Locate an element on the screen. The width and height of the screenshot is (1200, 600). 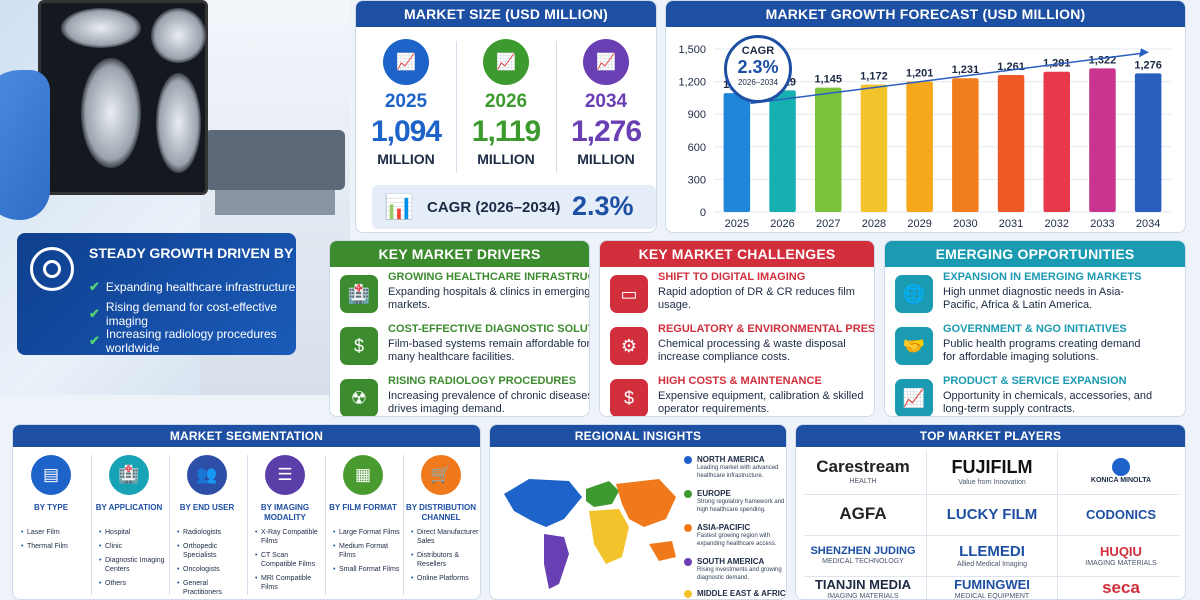
world-map is located at coordinates (590, 534).